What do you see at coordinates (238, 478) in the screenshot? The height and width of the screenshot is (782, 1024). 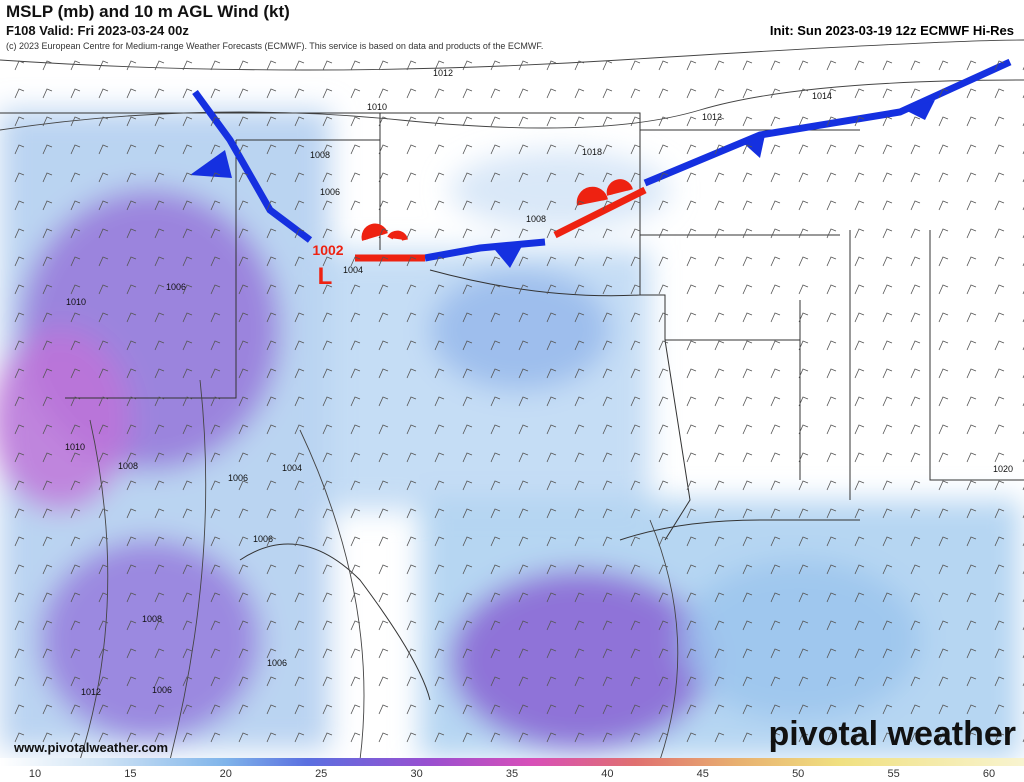 I see `isobar-label: 1006` at bounding box center [238, 478].